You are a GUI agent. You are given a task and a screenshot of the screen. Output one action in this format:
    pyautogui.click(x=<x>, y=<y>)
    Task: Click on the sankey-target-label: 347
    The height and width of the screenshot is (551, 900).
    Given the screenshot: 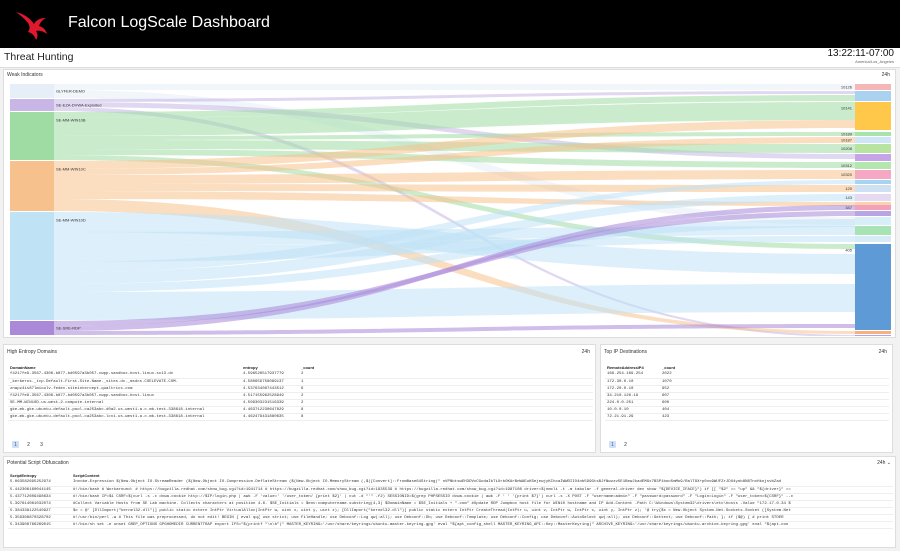 What is the action you would take?
    pyautogui.click(x=848, y=207)
    